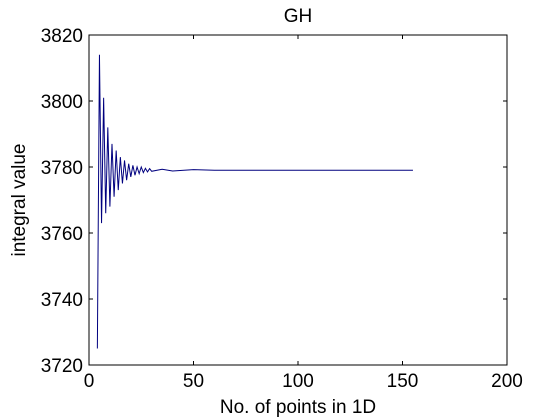  I want to click on y-axis-label: integral value, so click(19, 199).